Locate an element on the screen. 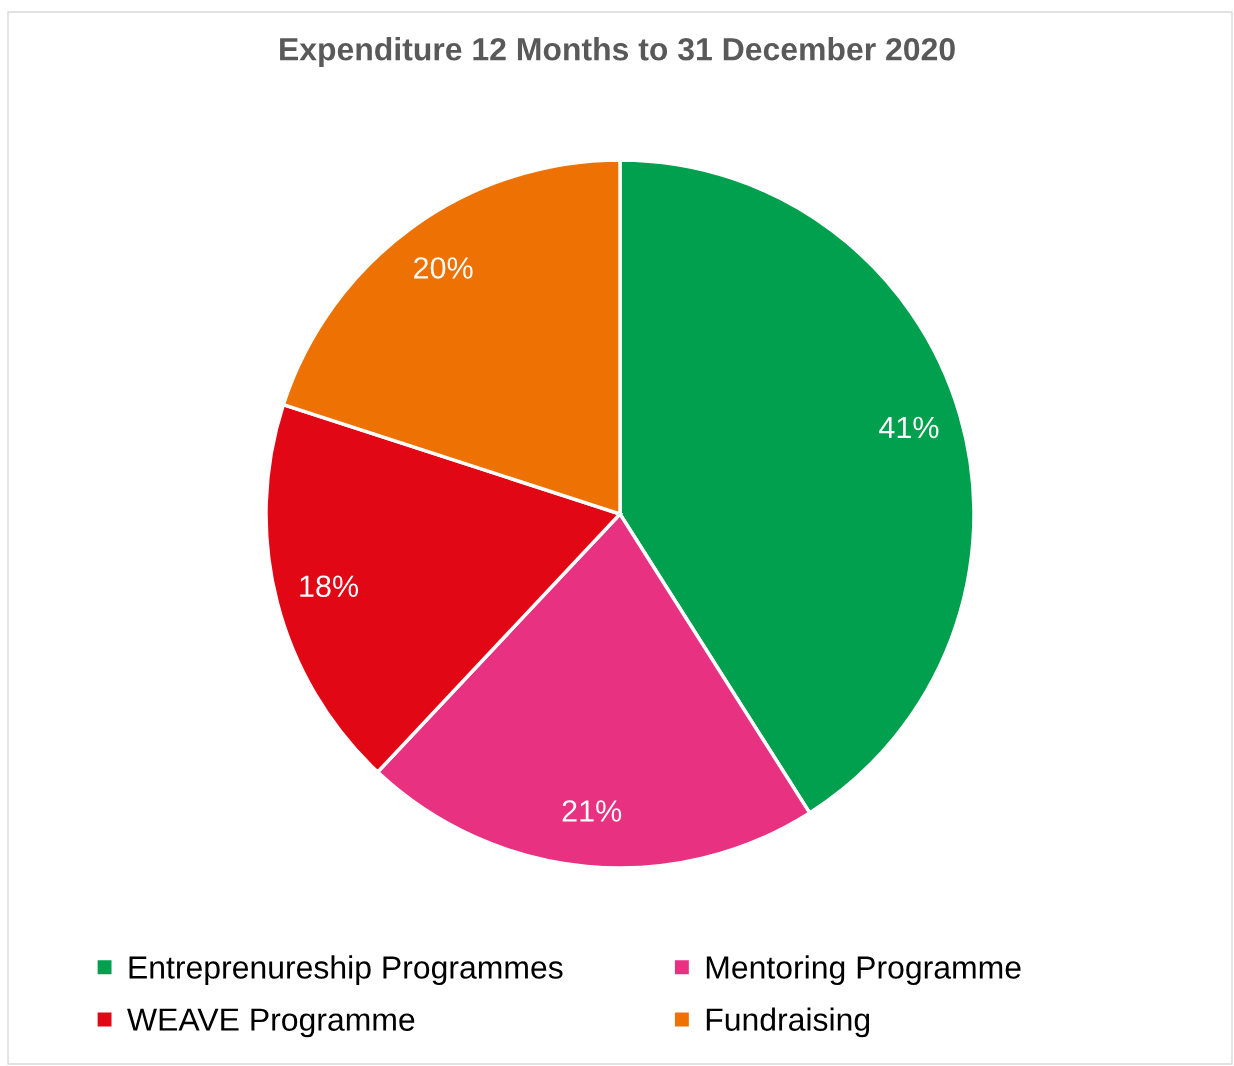 This screenshot has height=1066, width=1234. data-label: 18% is located at coordinates (329, 586).